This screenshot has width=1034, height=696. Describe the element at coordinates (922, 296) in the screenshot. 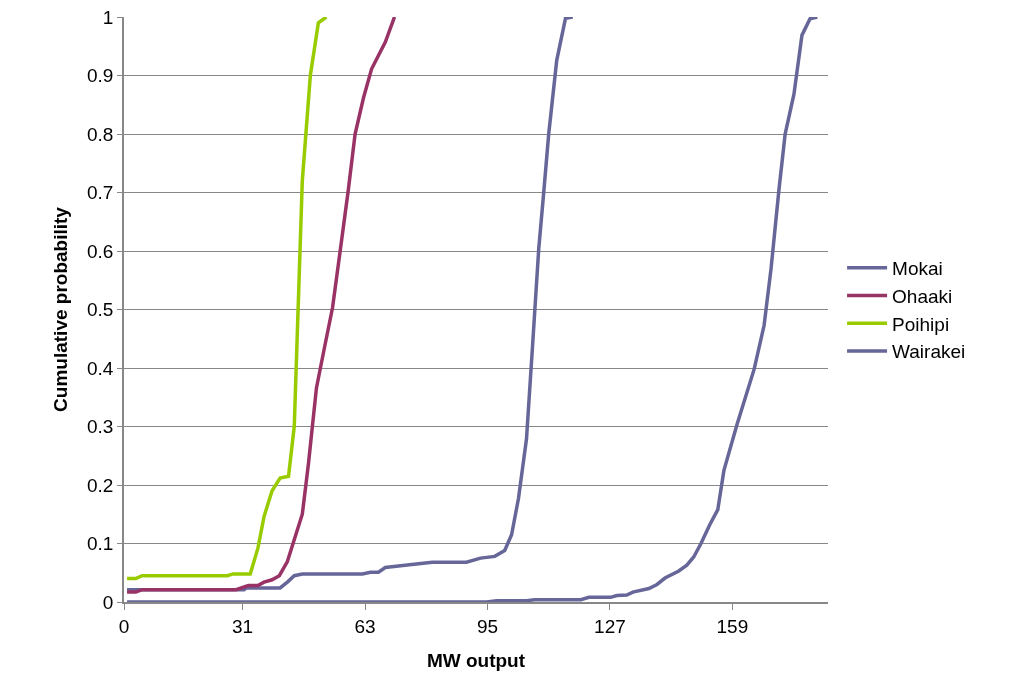

I see `legend-label: Ohaaki` at that location.